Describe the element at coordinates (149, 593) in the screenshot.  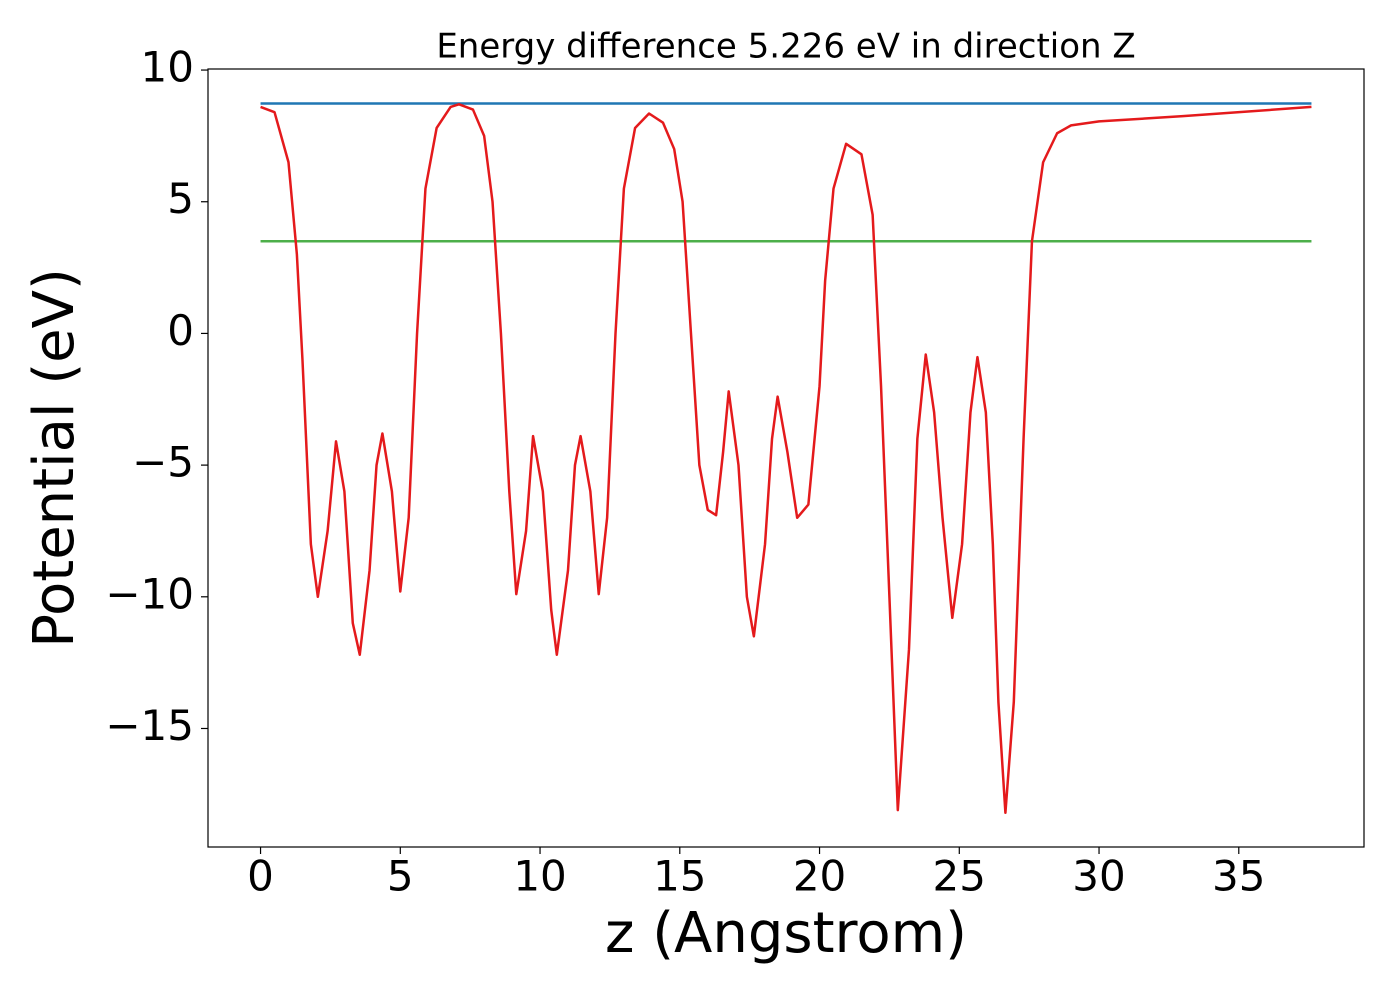
I see `y-tick-label: −10` at that location.